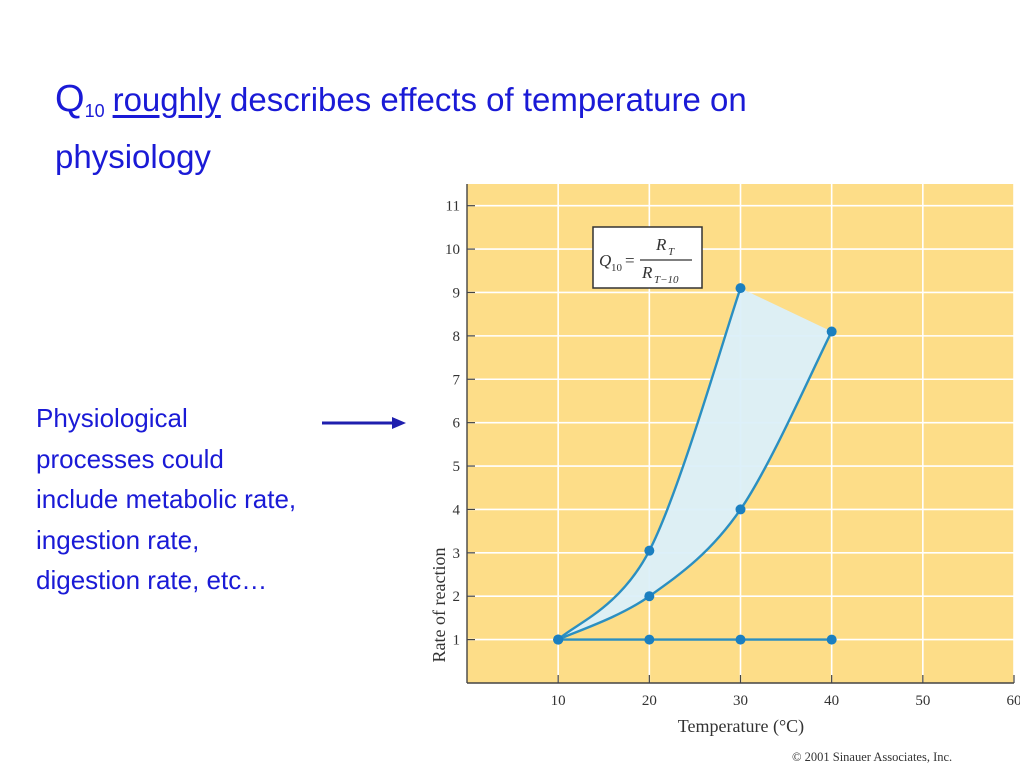  Describe the element at coordinates (166, 499) in the screenshot. I see `side-note-line: include metabolic rate,` at that location.